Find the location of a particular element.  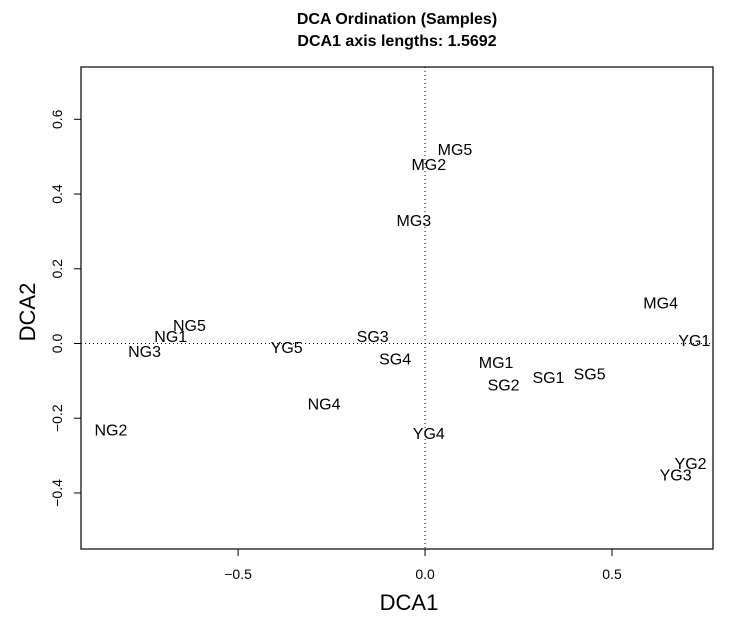

point-label-sg5: SG5 is located at coordinates (590, 374).